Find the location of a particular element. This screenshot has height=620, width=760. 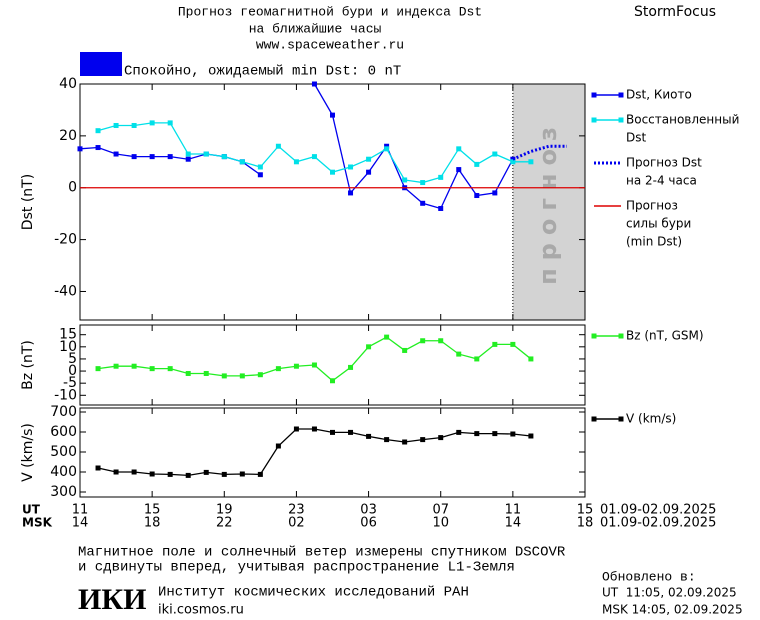

forecast-region is located at coordinates (548, 202).